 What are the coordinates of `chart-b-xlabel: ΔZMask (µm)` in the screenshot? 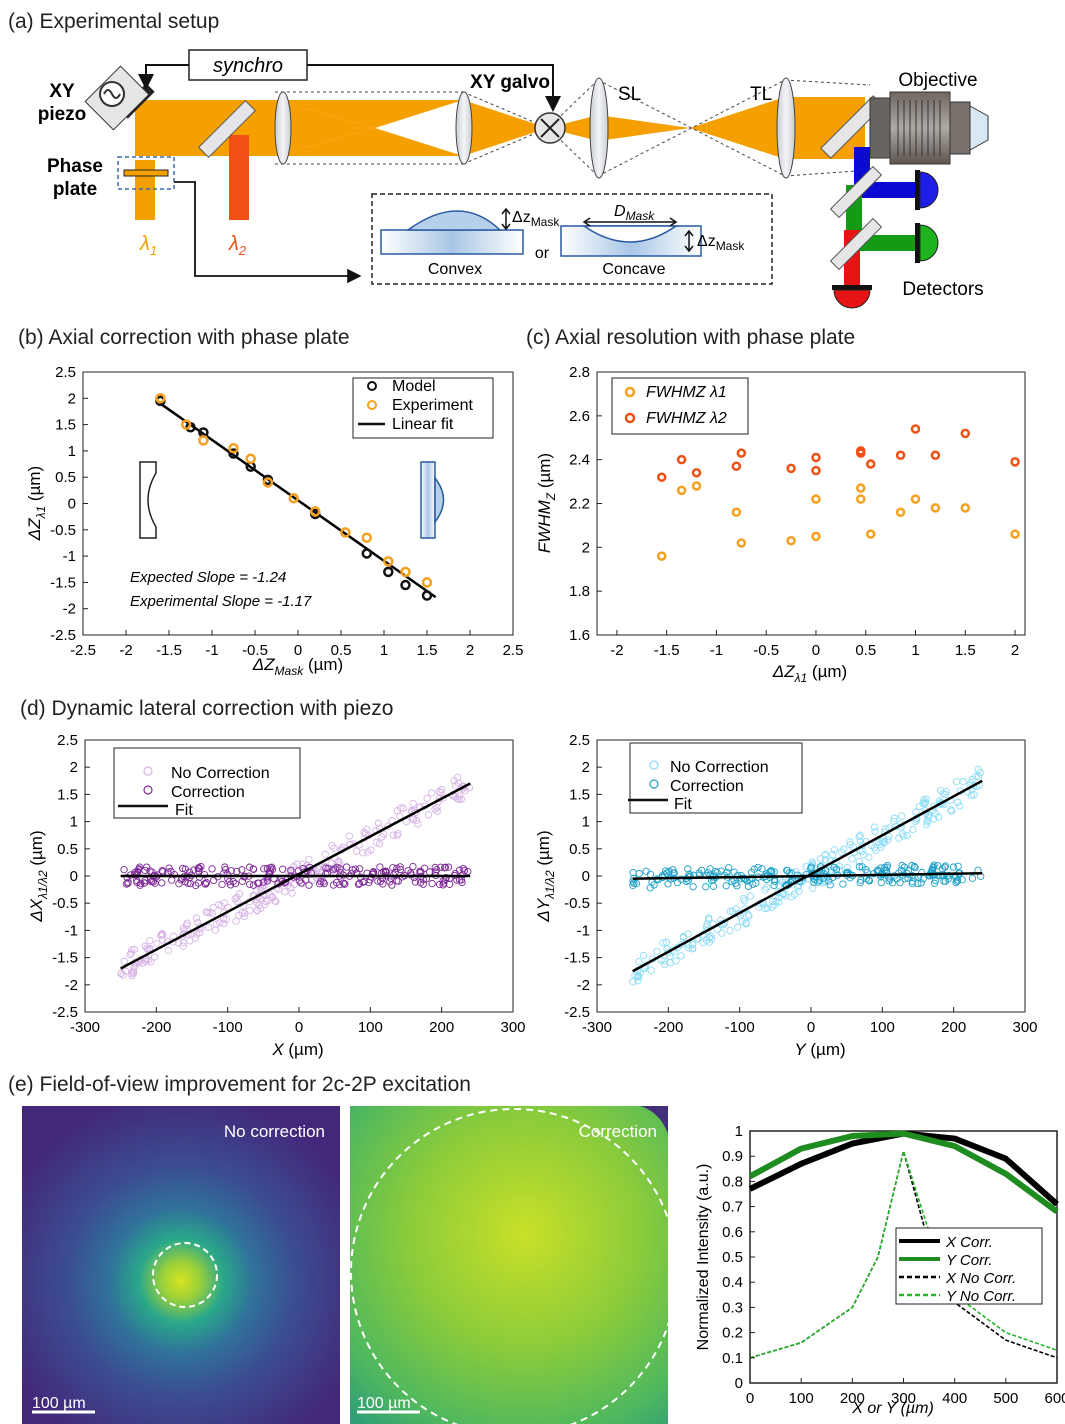 It's located at (297, 666).